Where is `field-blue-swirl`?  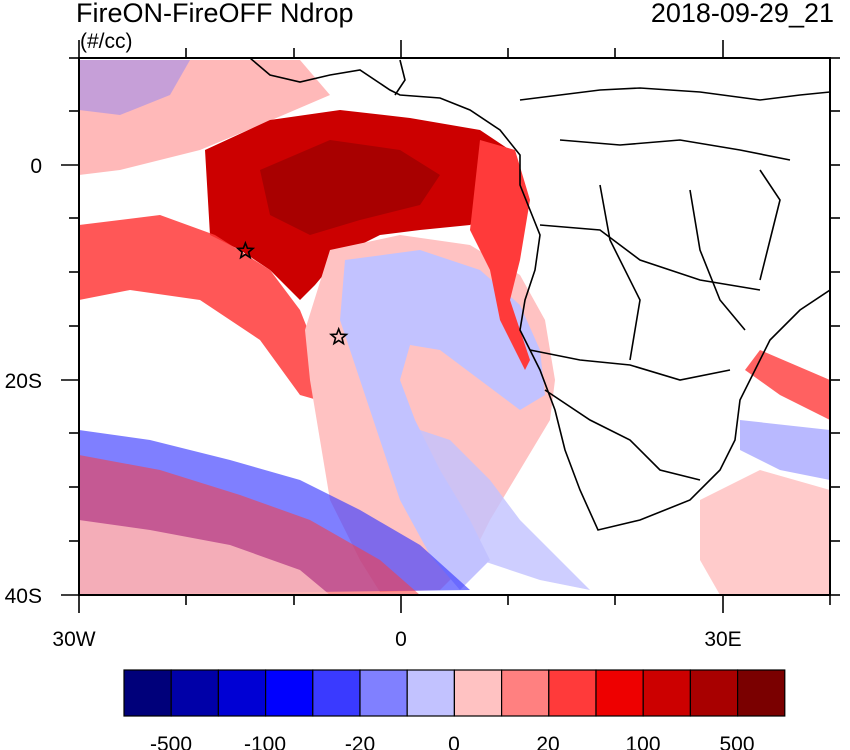 field-blue-swirl is located at coordinates (442, 420).